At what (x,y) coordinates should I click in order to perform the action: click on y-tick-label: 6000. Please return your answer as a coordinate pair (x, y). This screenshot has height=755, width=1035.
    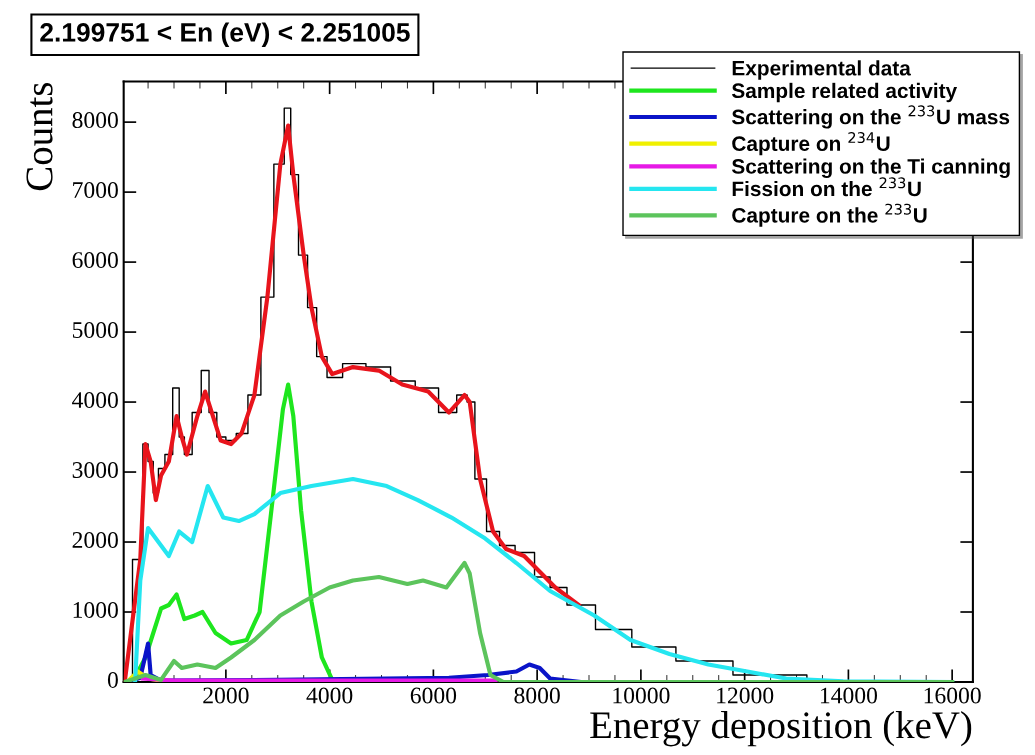
    Looking at the image, I should click on (95, 260).